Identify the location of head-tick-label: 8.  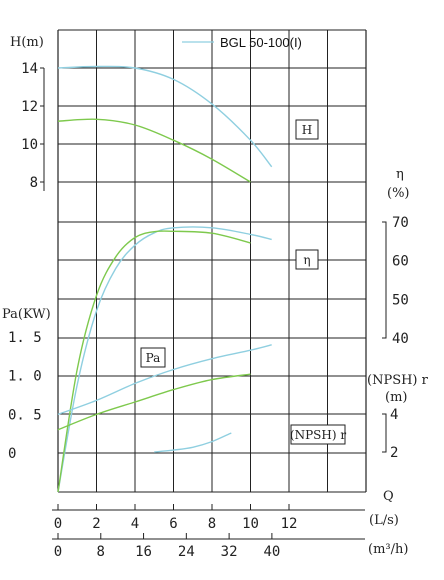
(34, 183).